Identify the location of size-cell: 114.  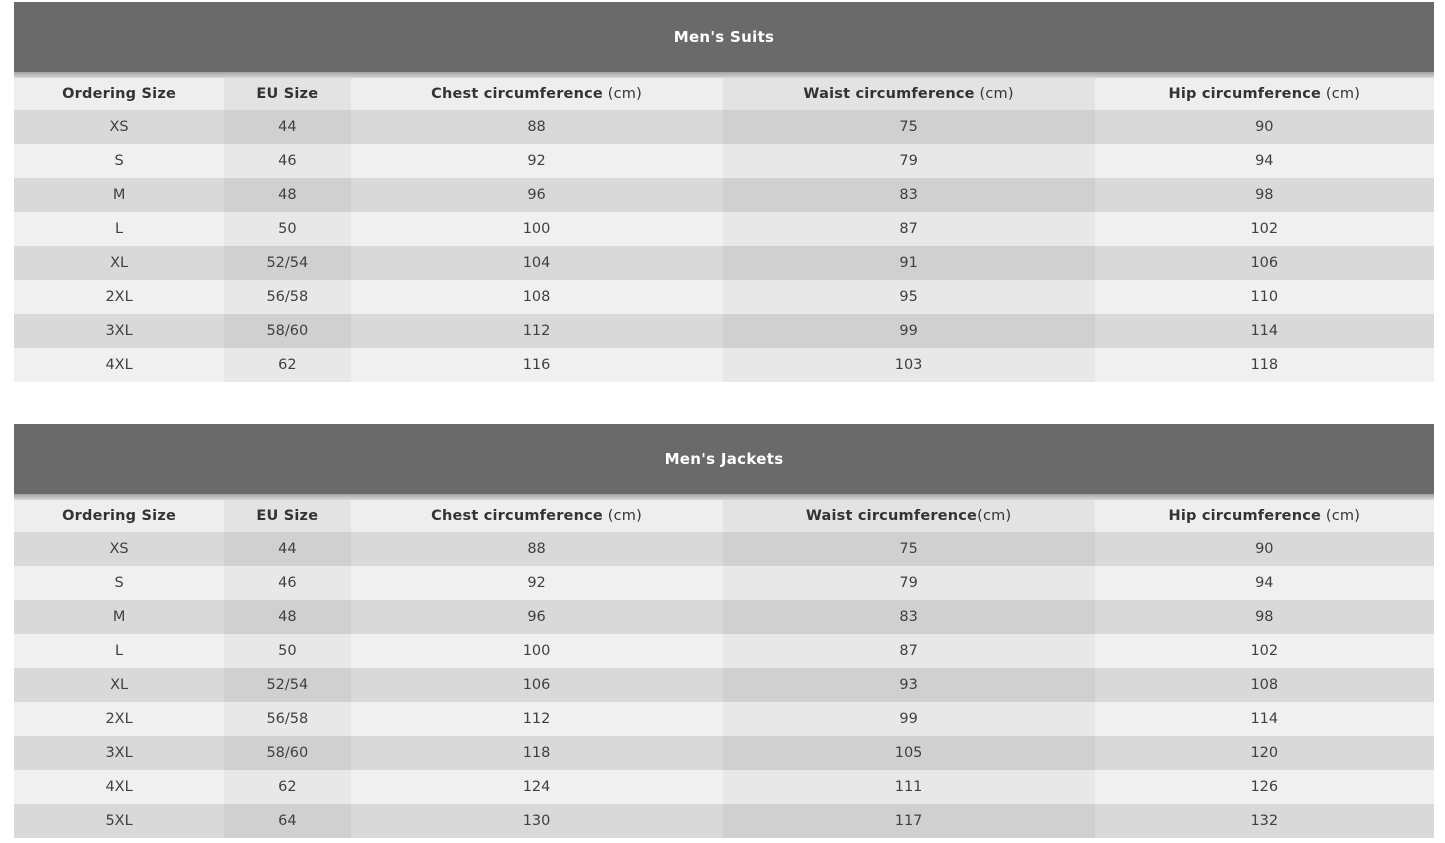
(1264, 331).